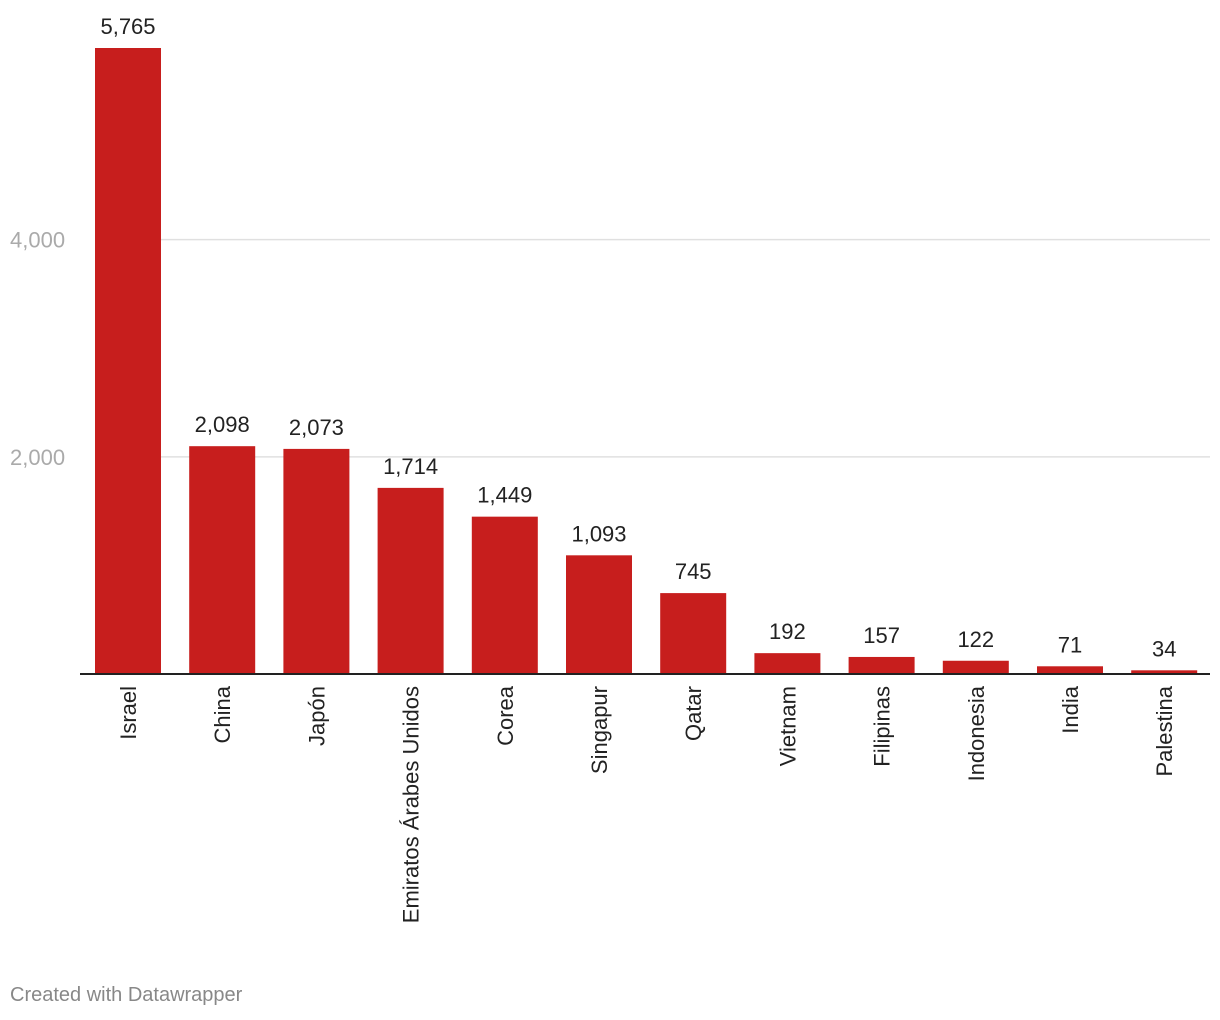  Describe the element at coordinates (128, 713) in the screenshot. I see `x-tick-label: Israel` at that location.